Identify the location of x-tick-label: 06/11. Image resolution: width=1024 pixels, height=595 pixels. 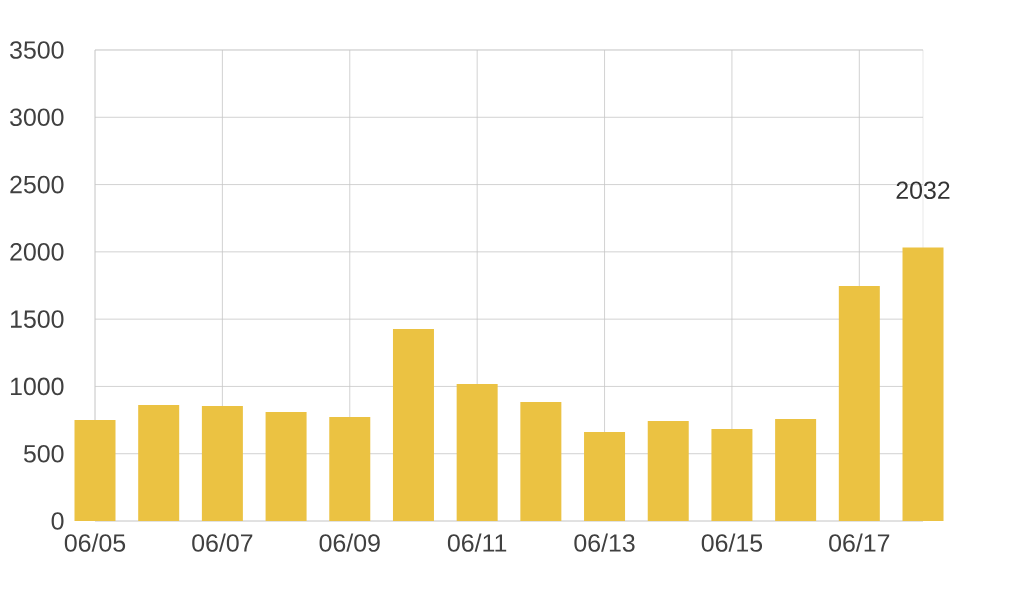
(477, 542).